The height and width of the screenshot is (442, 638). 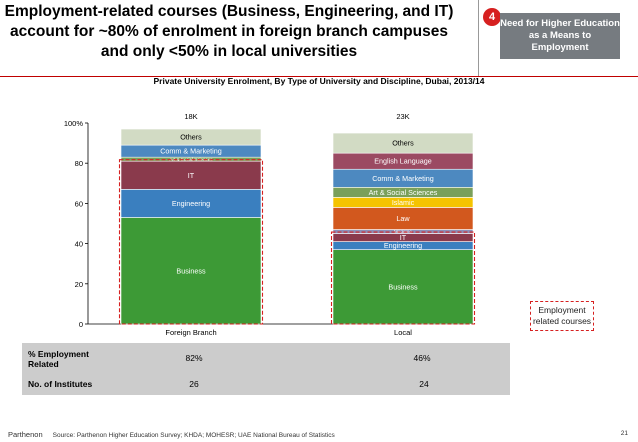 I want to click on y-tick-label: 40, so click(x=79, y=244).